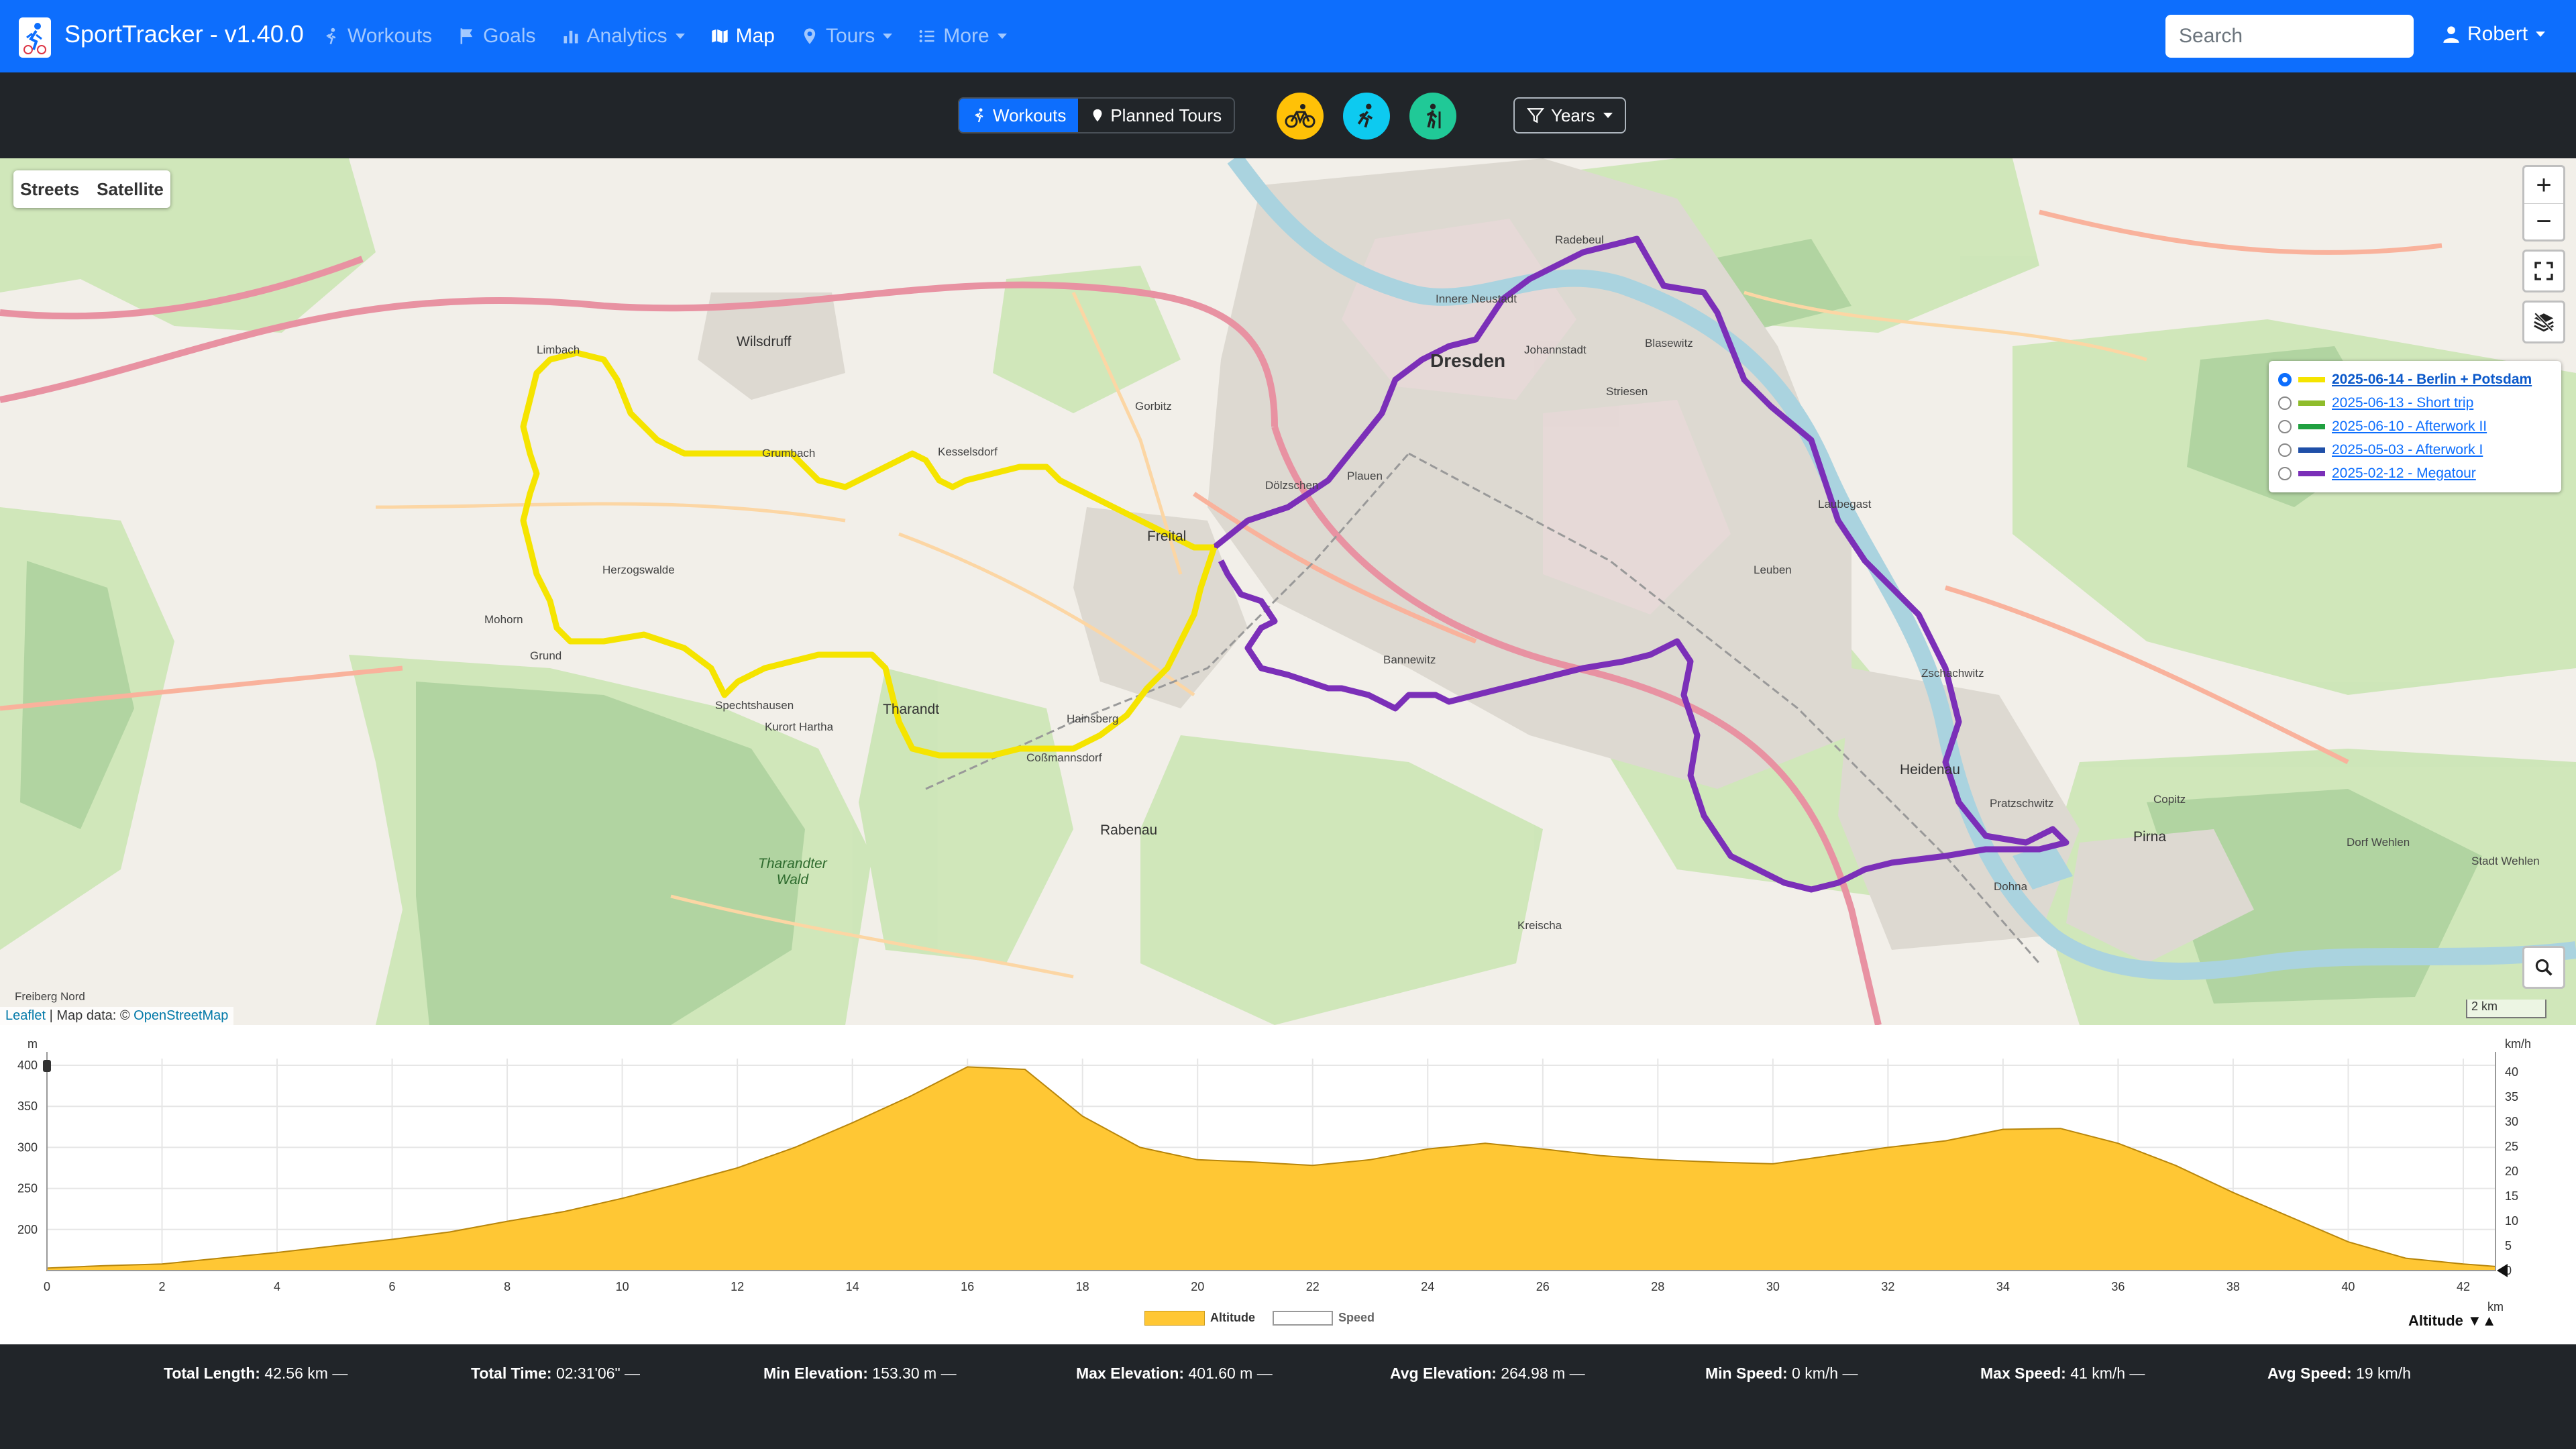 The image size is (2576, 1449). What do you see at coordinates (1845, 504) in the screenshot?
I see `map-label-laubegast: Laubegast` at bounding box center [1845, 504].